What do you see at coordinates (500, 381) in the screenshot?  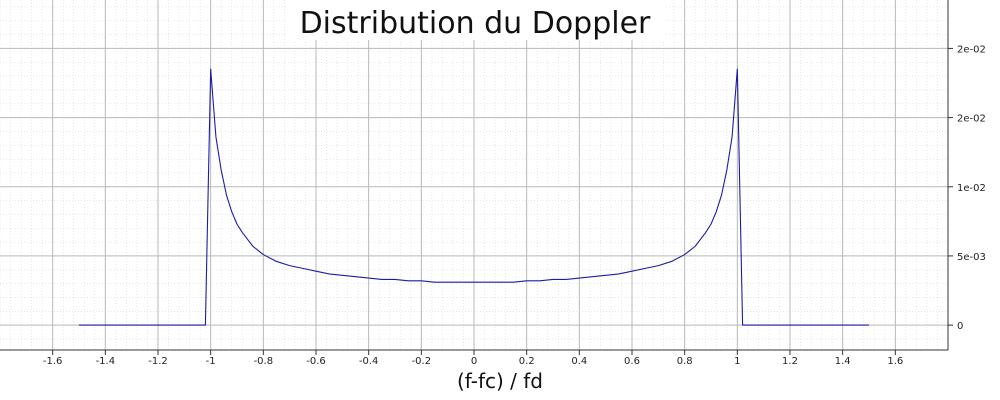 I see `x-axis-title: (f-fc) / fd` at bounding box center [500, 381].